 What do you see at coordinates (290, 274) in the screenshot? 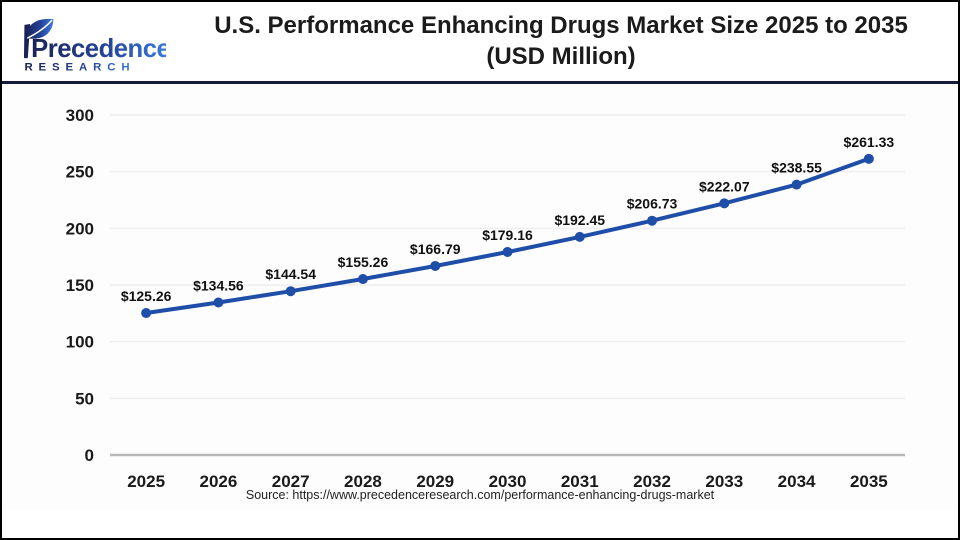
I see `data-label: $144.54` at bounding box center [290, 274].